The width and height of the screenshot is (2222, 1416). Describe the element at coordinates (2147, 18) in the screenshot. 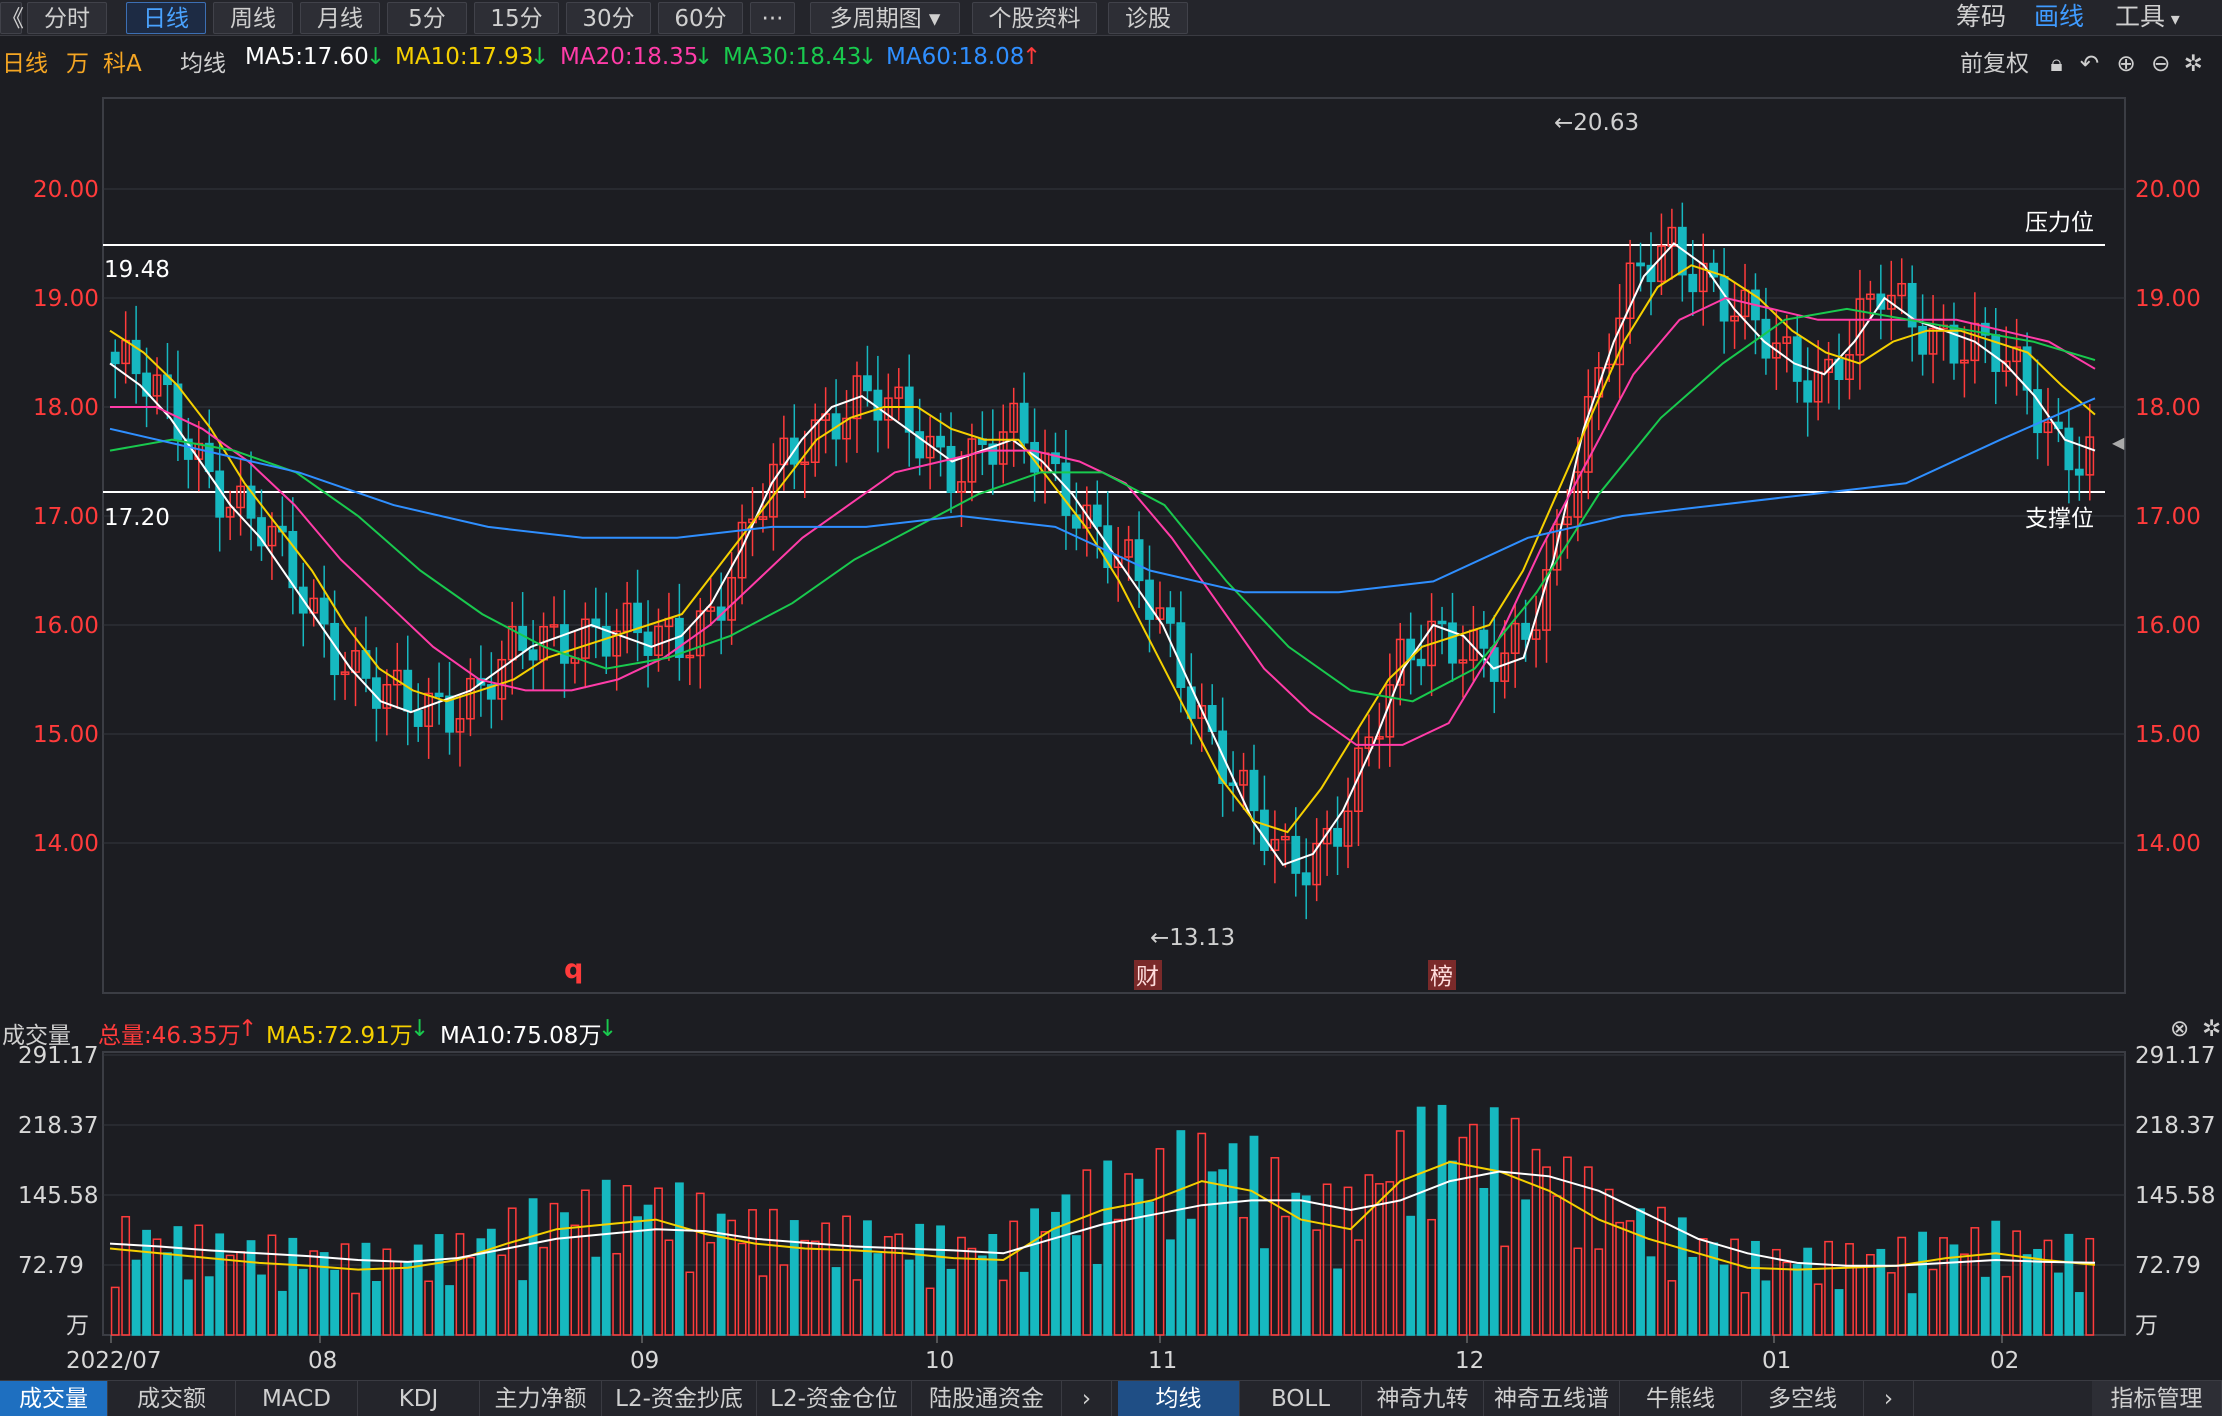

I see `tools-button: 工具 ▾` at that location.